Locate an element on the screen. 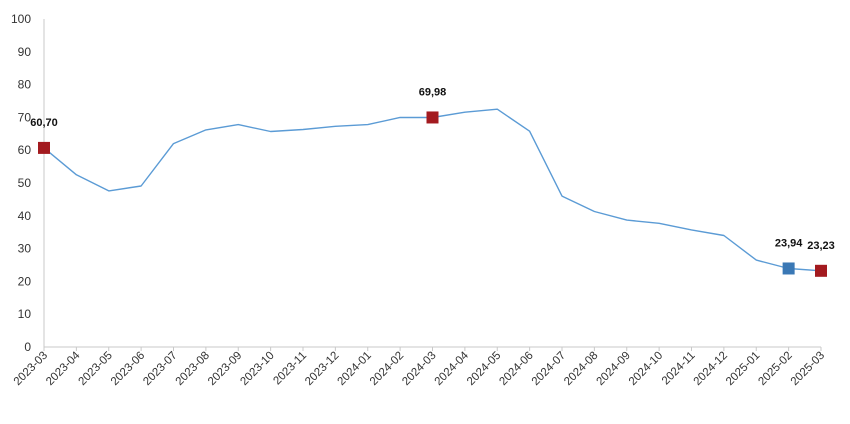 The image size is (850, 424). y-tick-label: 0 is located at coordinates (27, 347).